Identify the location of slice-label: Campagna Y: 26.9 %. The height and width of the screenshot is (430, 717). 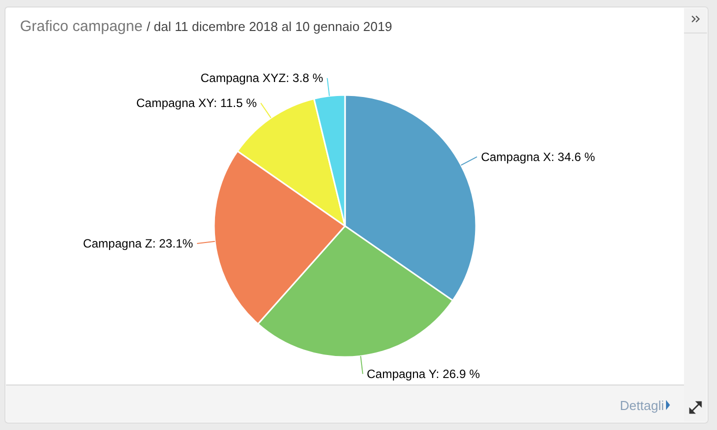
(423, 373).